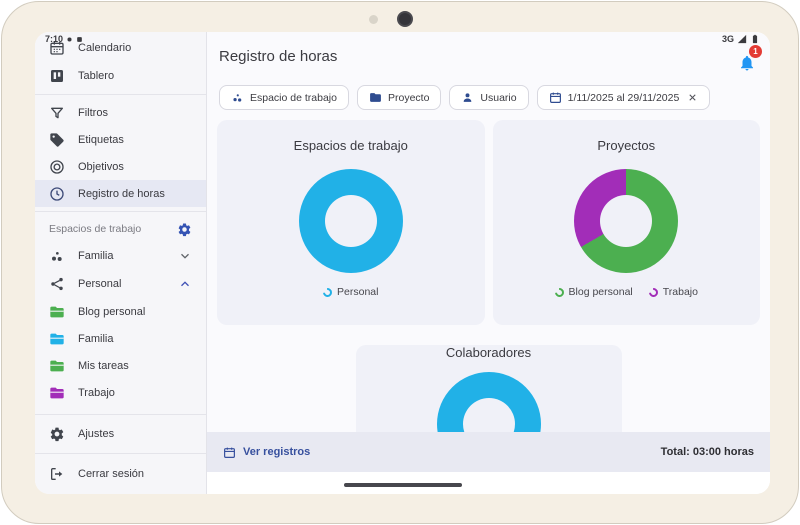 This screenshot has width=800, height=525. Describe the element at coordinates (266, 452) in the screenshot. I see `view-logs-button: Ver registros` at that location.